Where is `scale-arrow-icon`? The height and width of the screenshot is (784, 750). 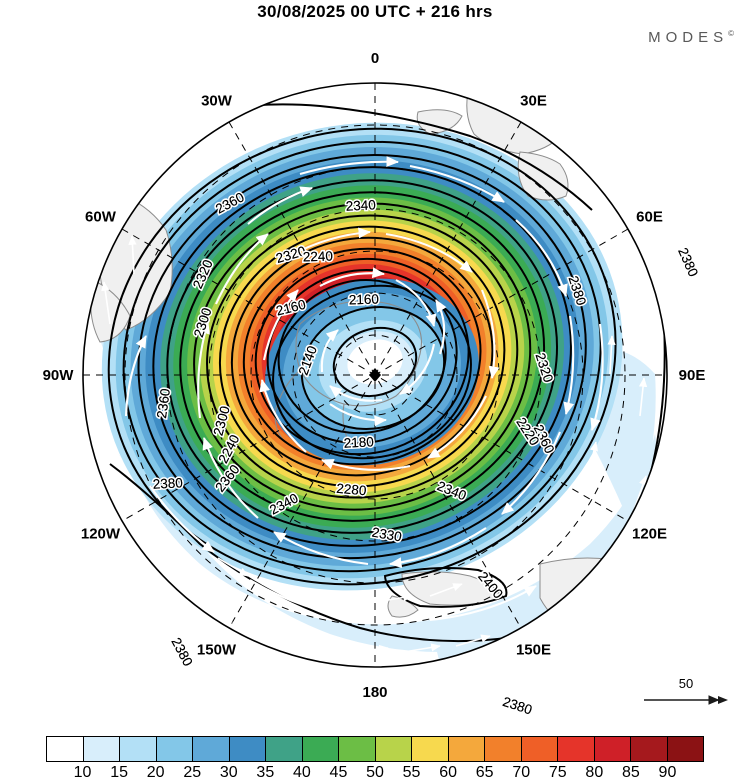 scale-arrow-icon is located at coordinates (686, 700).